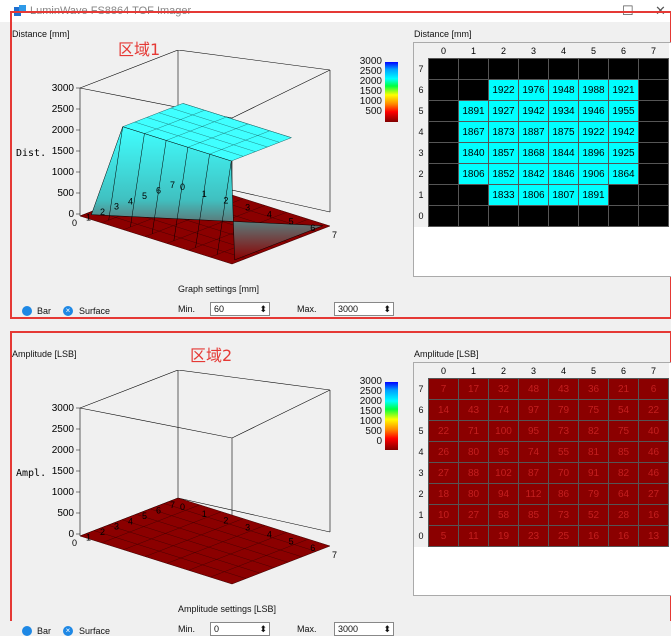  Describe the element at coordinates (421, 431) in the screenshot. I see `row-header: 5` at that location.